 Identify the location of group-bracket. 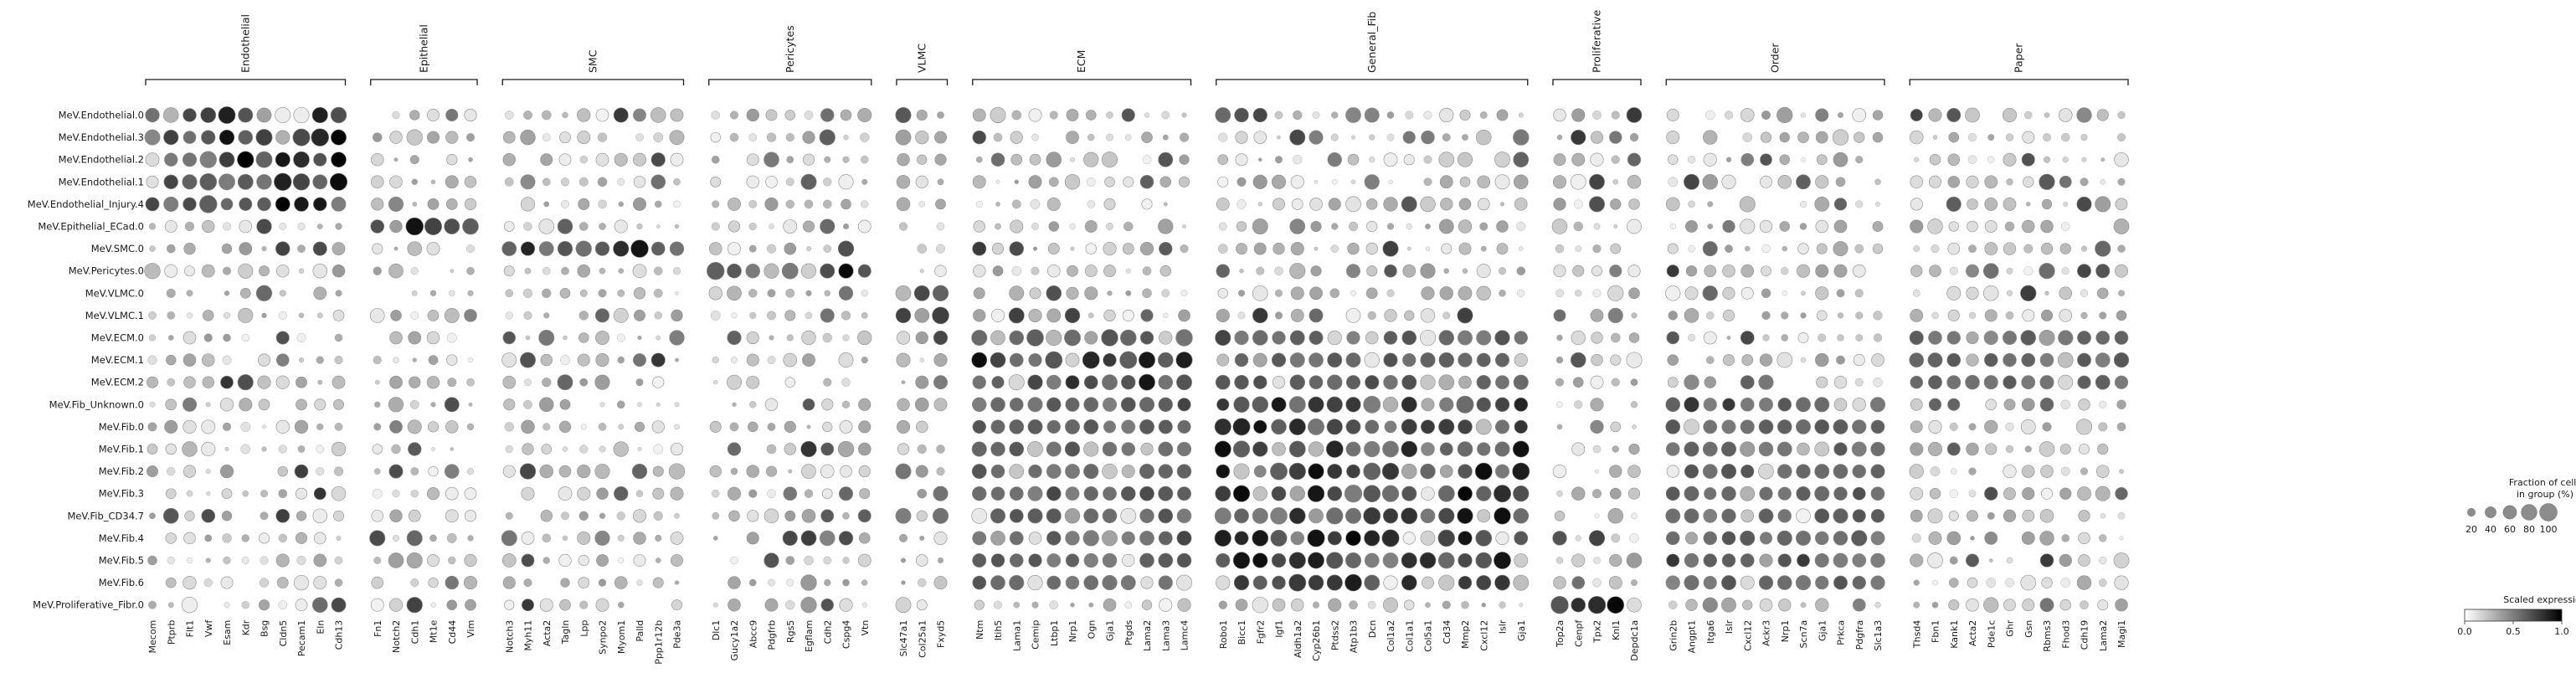
(246, 82).